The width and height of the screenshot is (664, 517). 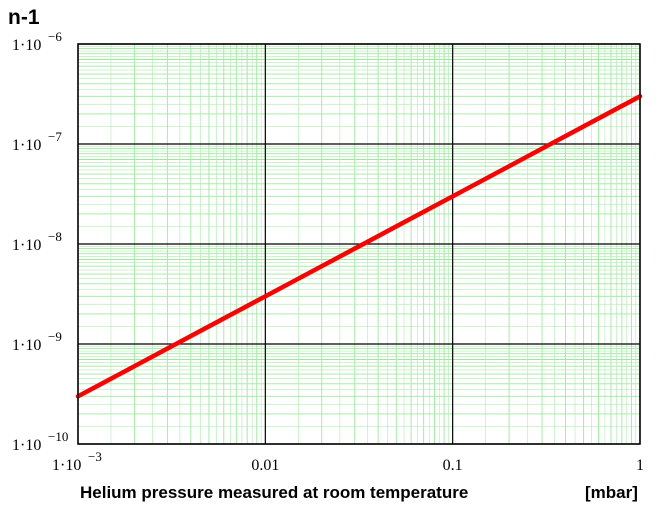 I want to click on y-tick-label: 1·10 −9, so click(x=37, y=341).